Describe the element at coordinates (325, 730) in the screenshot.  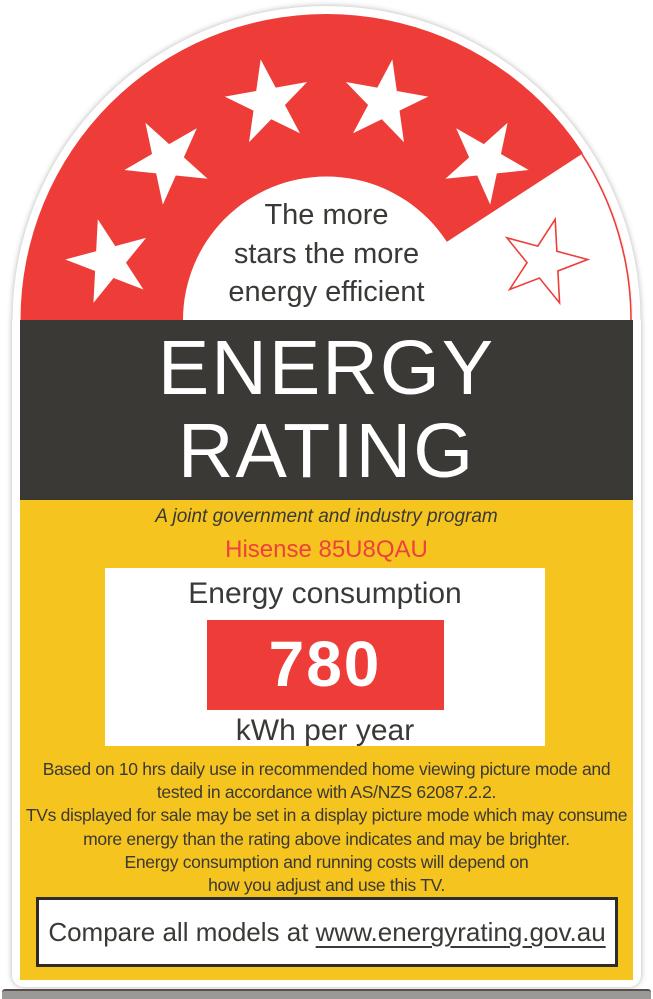
I see `consumption-unit: kWh per year` at that location.